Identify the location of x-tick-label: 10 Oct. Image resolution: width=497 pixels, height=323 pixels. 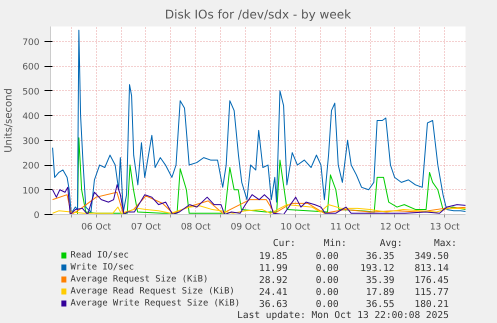
(295, 227).